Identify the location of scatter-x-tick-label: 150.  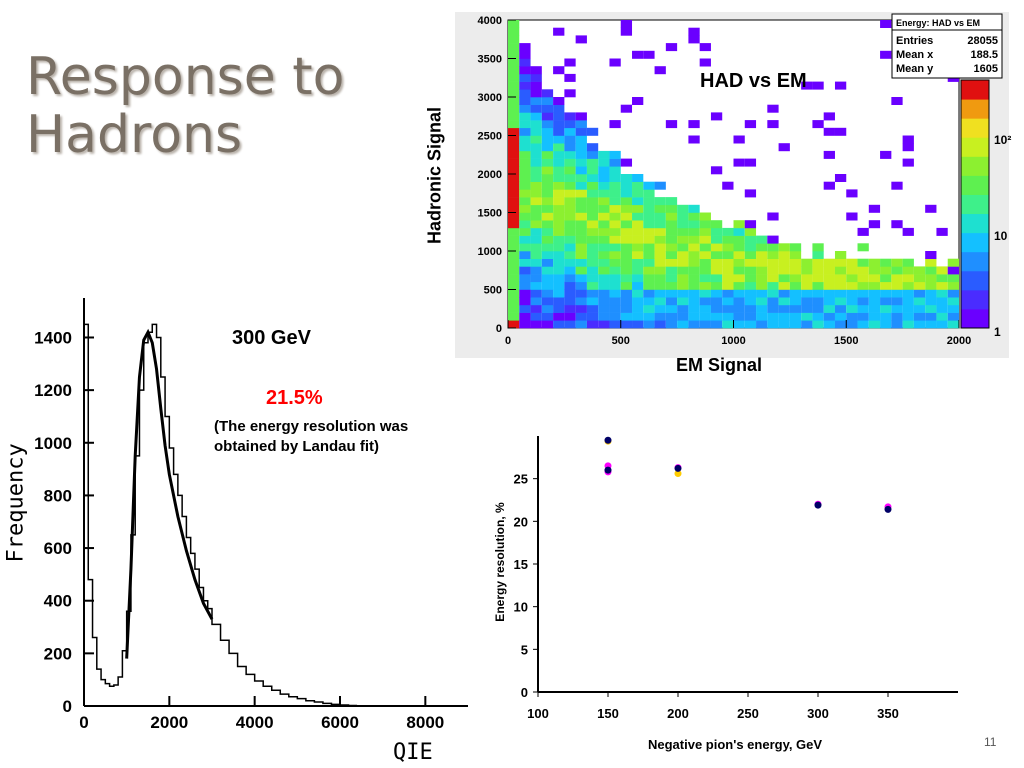
(608, 713).